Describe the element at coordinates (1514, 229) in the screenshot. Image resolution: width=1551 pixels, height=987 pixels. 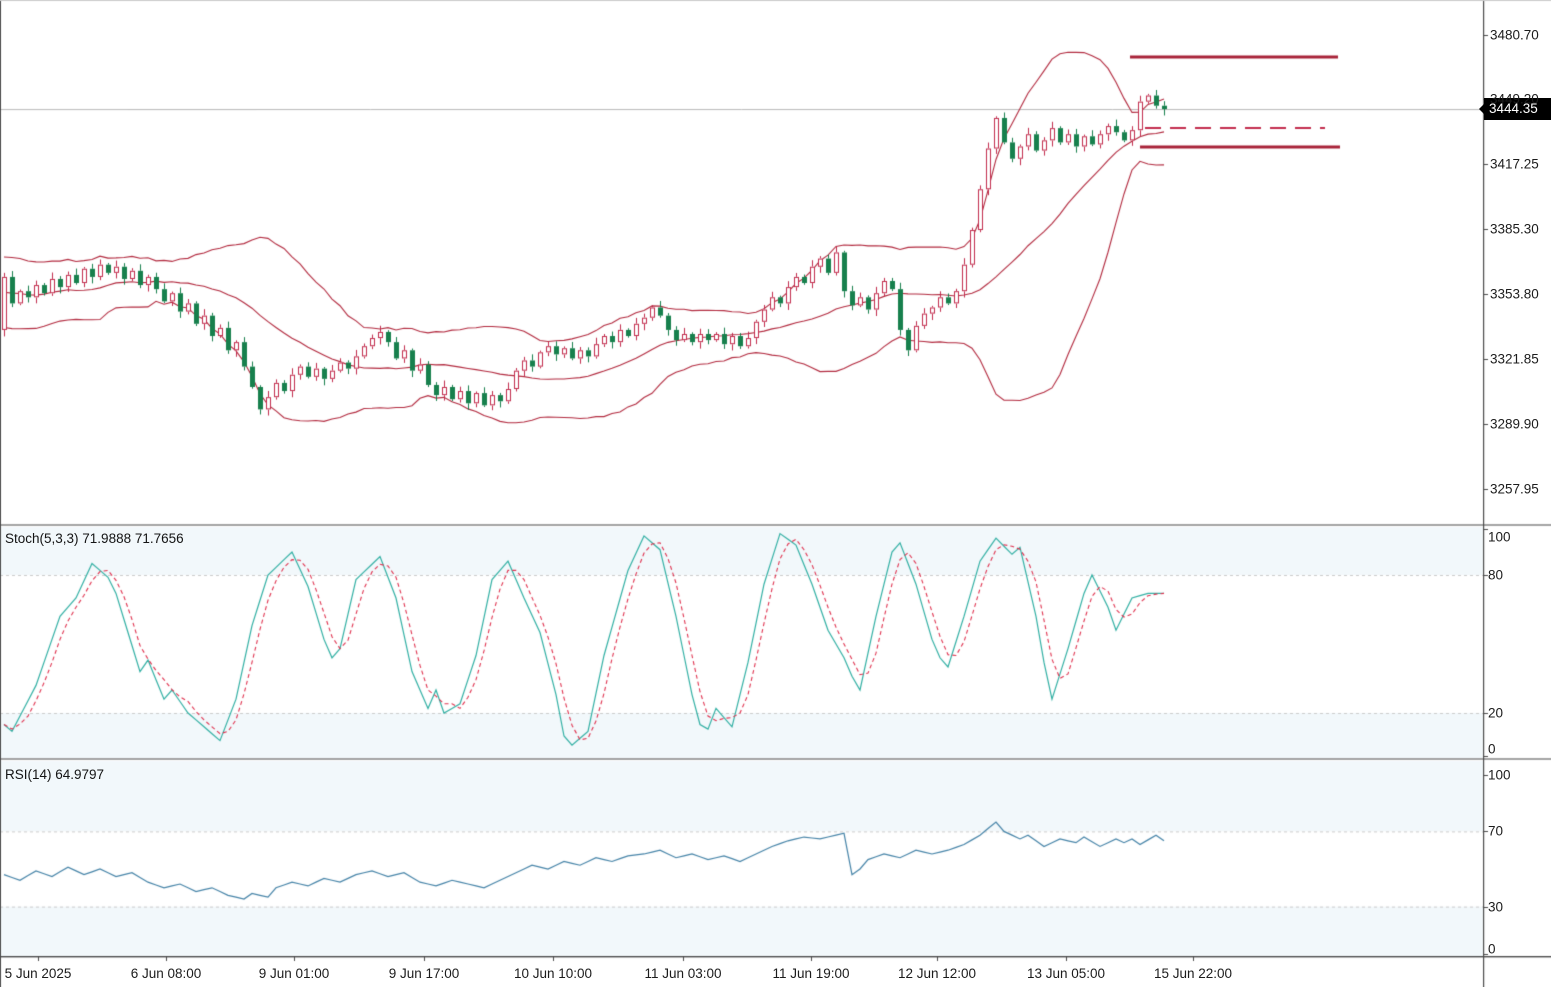
I see `price-axis-label: 3385.30` at that location.